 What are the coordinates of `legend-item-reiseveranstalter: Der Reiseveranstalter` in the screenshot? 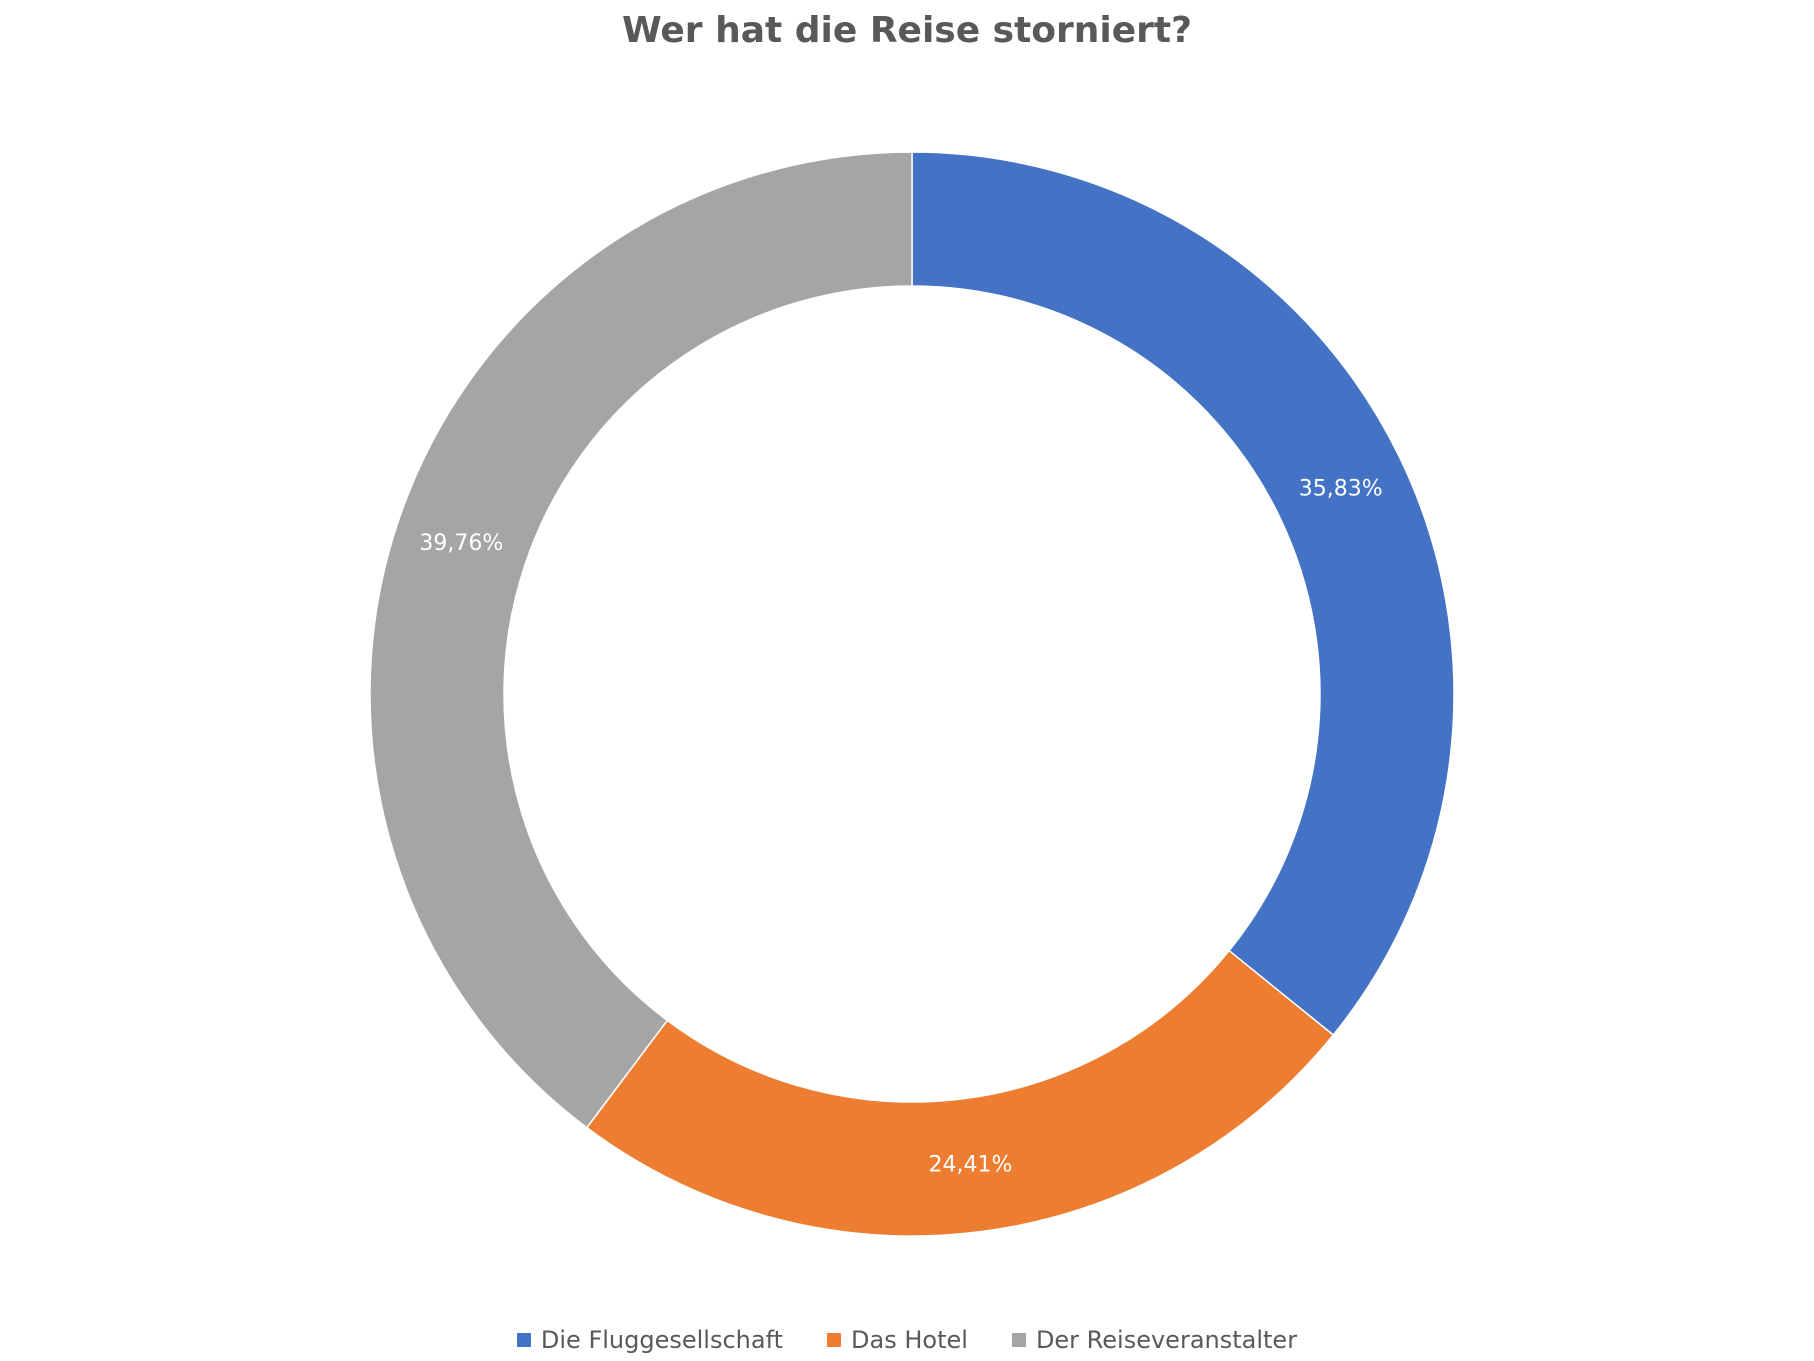 It's located at (1154, 1340).